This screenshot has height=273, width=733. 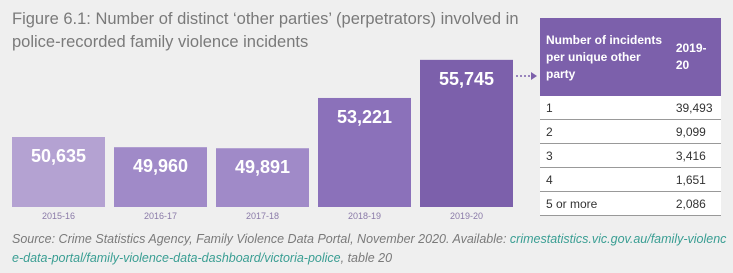 What do you see at coordinates (695, 203) in the screenshot?
I see `table-cell: 2,086` at bounding box center [695, 203].